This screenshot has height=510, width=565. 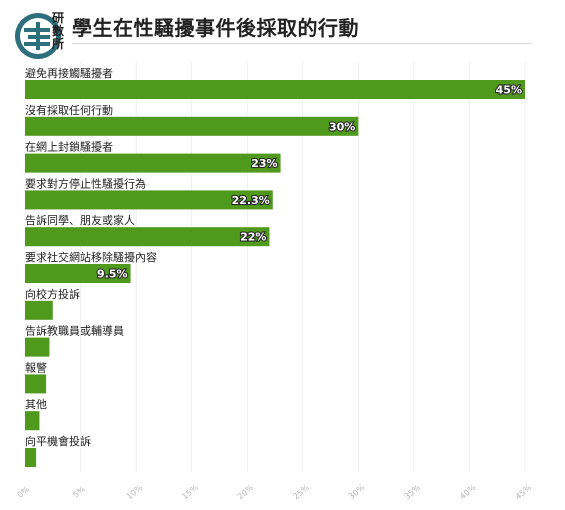 What do you see at coordinates (24, 491) in the screenshot?
I see `x-tick-label: 0%` at bounding box center [24, 491].